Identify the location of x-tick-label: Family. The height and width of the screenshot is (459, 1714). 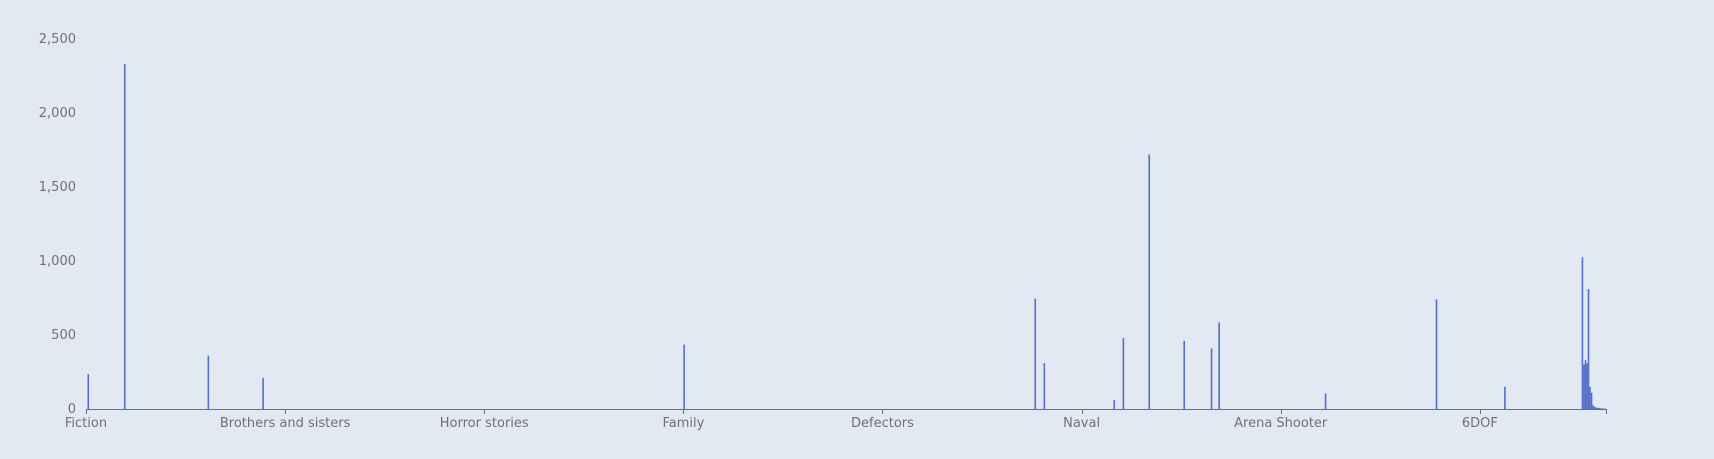
(683, 423).